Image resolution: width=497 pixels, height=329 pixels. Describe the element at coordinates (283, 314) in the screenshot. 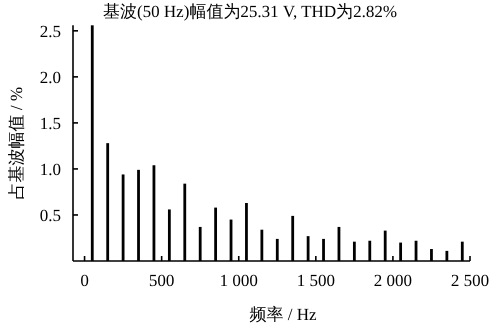

I see `x-axis-title: 频率 / Hz` at that location.